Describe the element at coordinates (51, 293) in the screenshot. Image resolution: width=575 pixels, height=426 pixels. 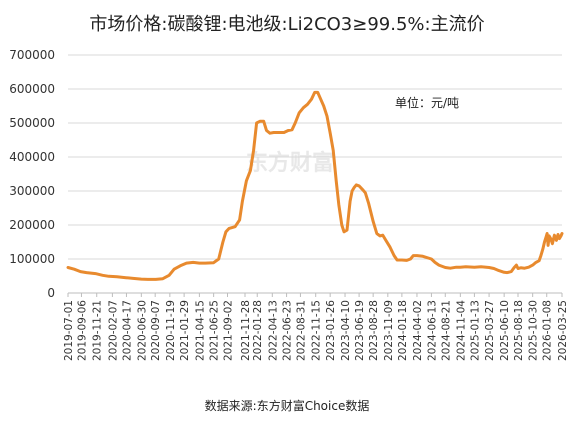
I see `y-tick-label: 0` at that location.